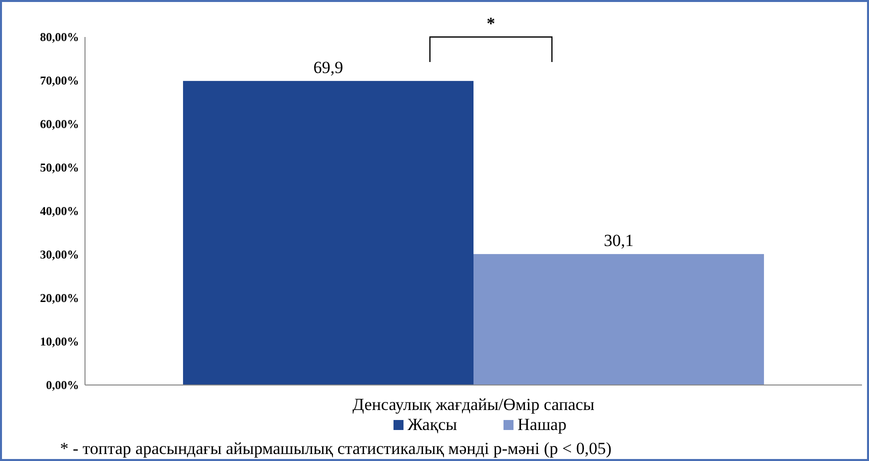  Describe the element at coordinates (62, 385) in the screenshot. I see `y-tick-label: 0,00%` at that location.